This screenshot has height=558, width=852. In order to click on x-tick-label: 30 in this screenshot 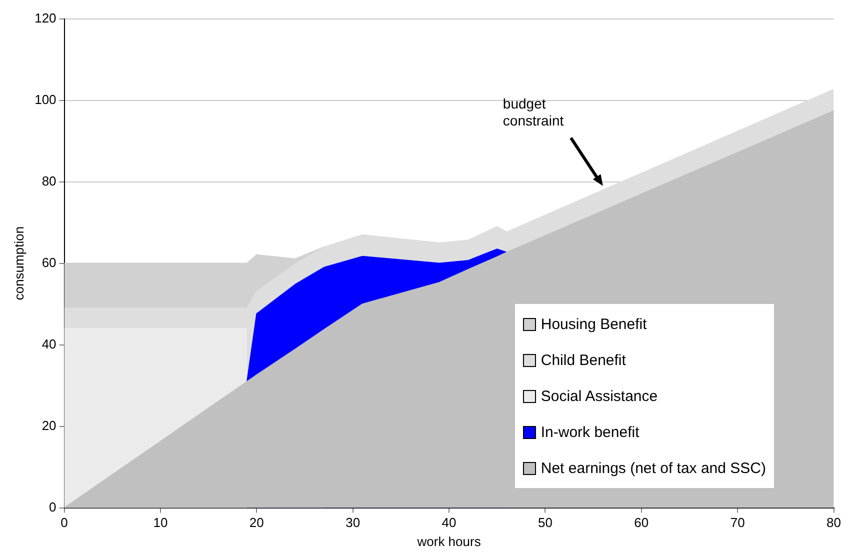, I will do `click(353, 522)`.